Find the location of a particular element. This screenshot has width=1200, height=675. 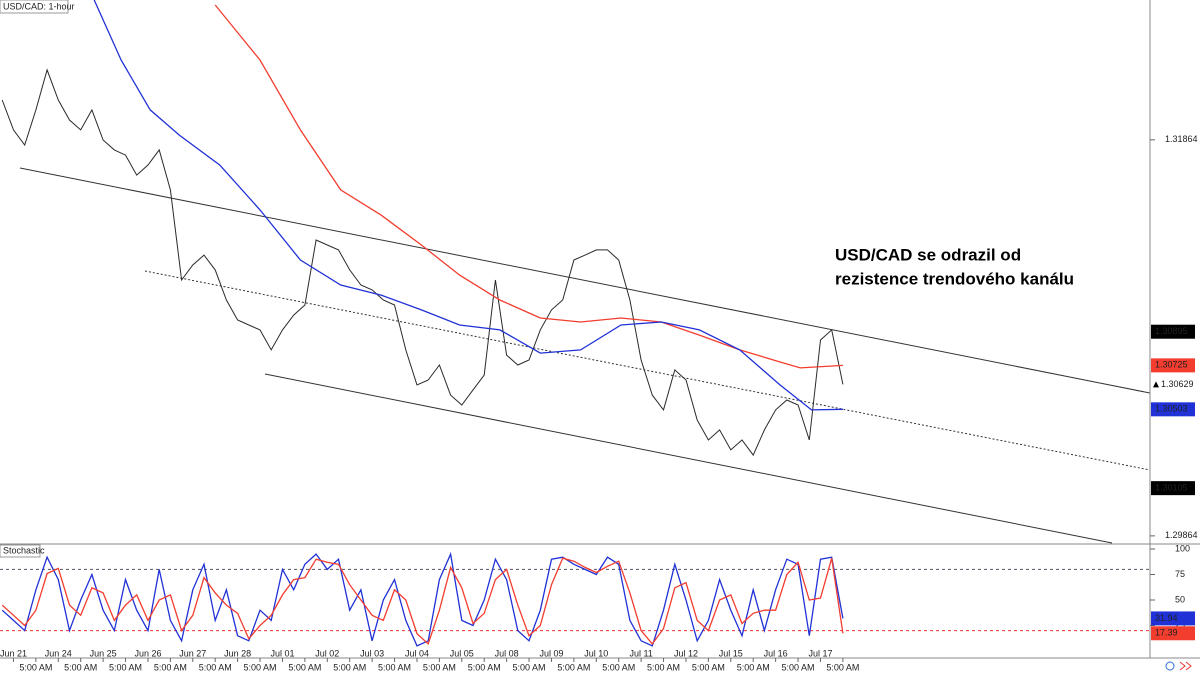

x-tick-label: Jun 24 is located at coordinates (58, 653).